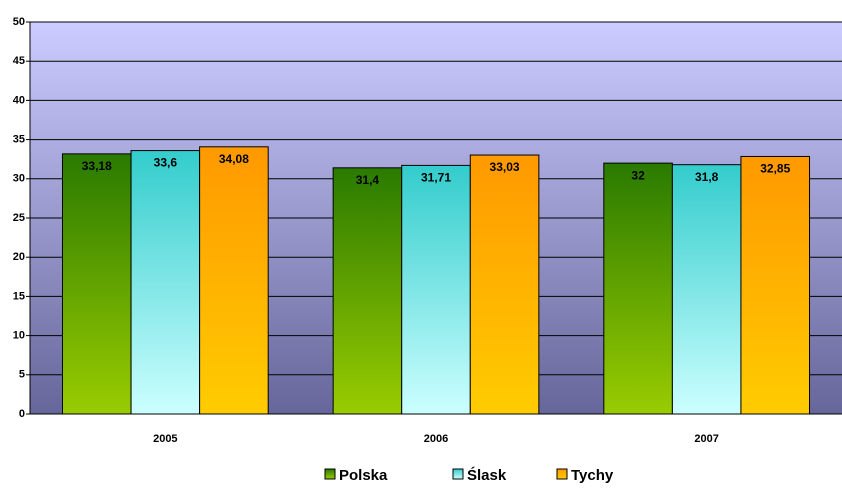 This screenshot has height=488, width=842. I want to click on y-tick-label: 10, so click(19, 336).